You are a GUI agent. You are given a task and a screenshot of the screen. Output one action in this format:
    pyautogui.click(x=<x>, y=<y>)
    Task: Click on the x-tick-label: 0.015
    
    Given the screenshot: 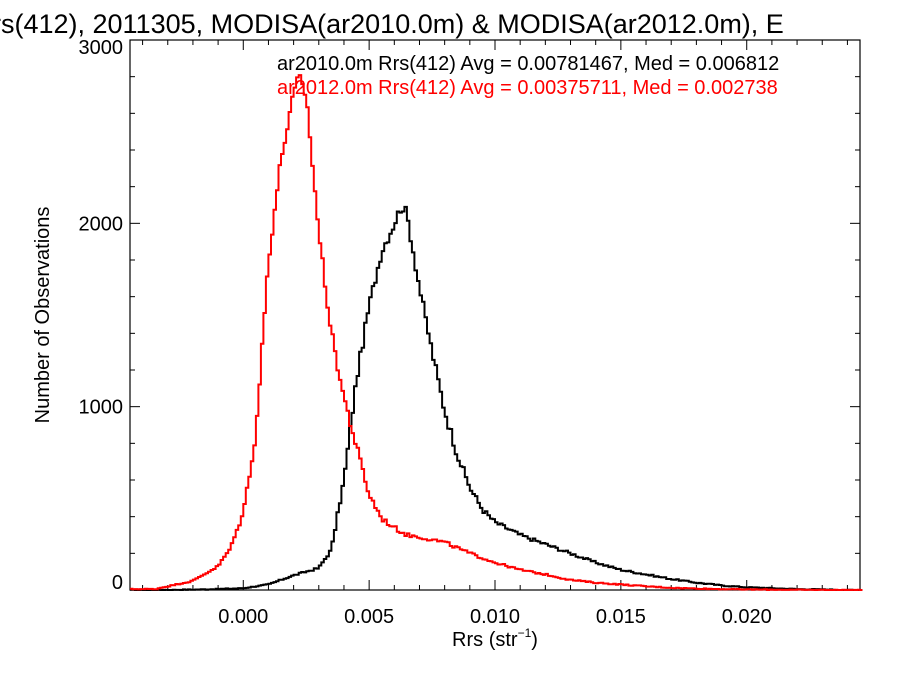 What is the action you would take?
    pyautogui.click(x=621, y=617)
    